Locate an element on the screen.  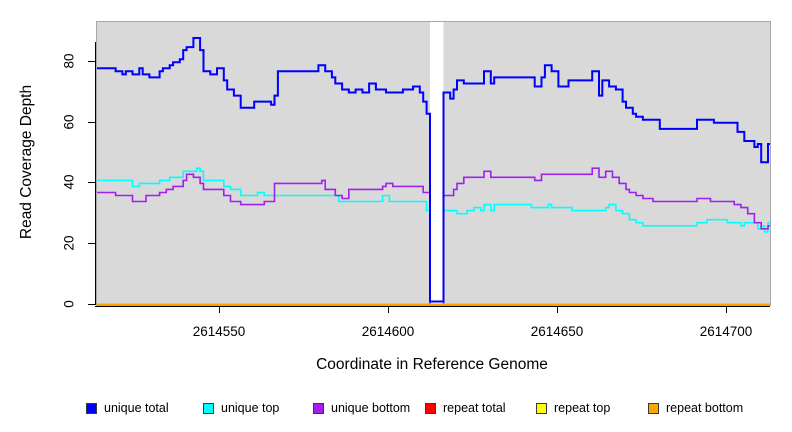
y-tick-label-text: 40 is located at coordinates (69, 182).